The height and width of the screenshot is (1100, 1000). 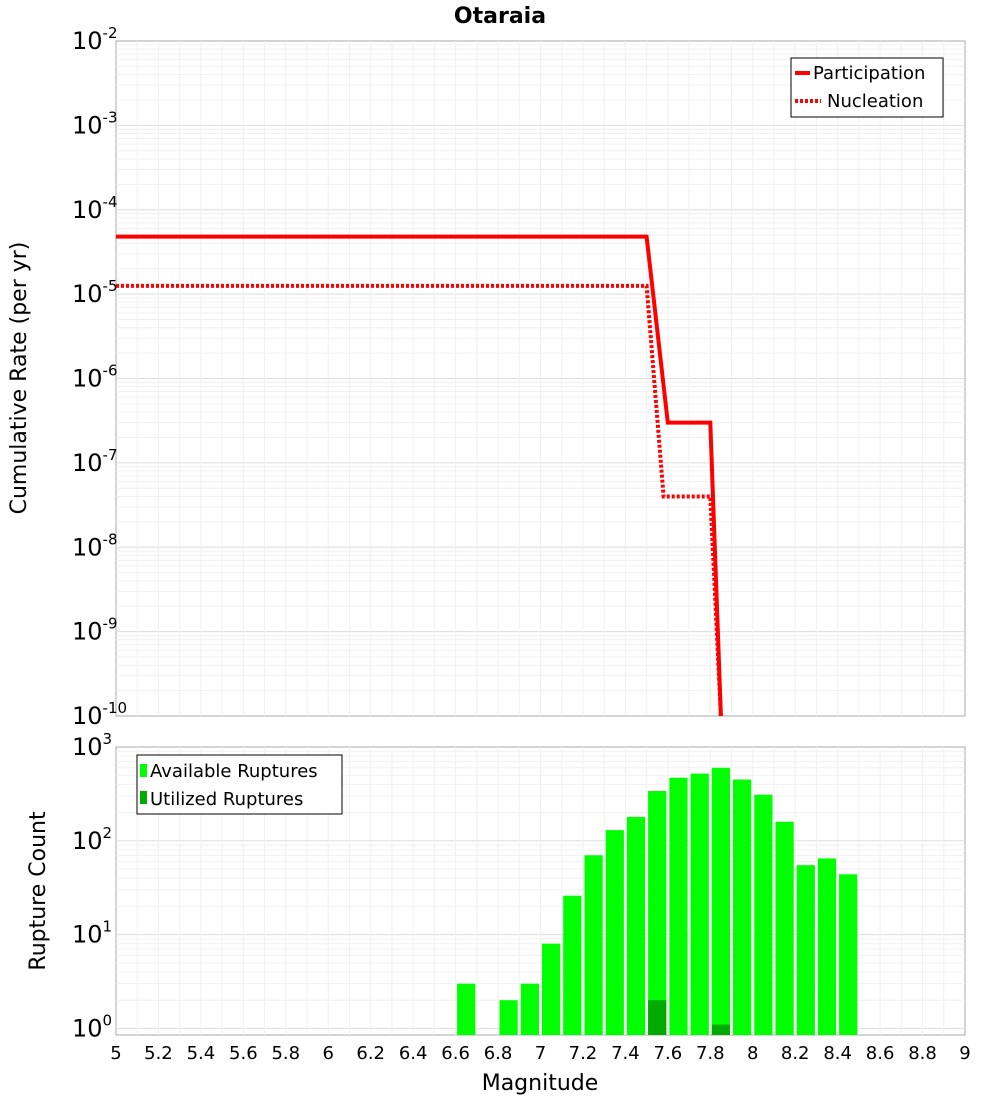 I want to click on rate-y-tick-label: 10⁻⁵, so click(x=95, y=292).